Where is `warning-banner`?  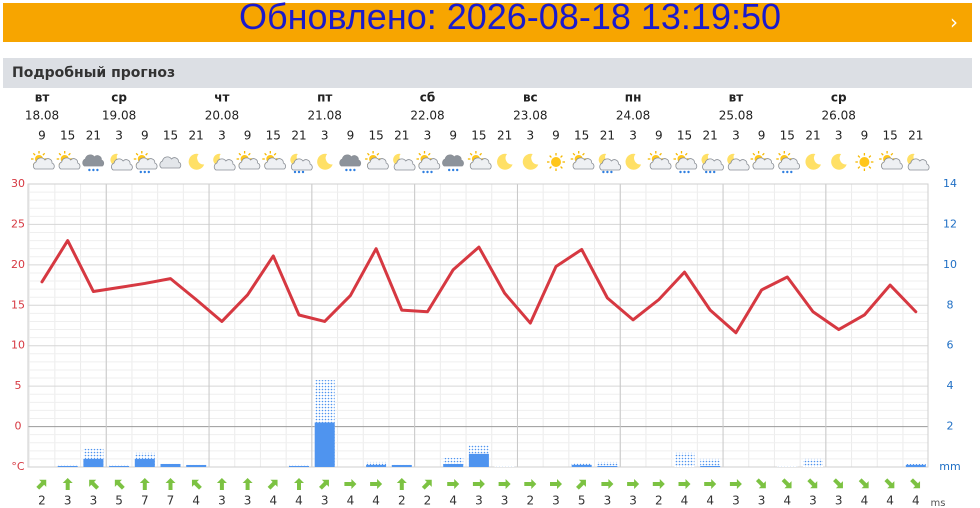
warning-banner is located at coordinates (487, 22).